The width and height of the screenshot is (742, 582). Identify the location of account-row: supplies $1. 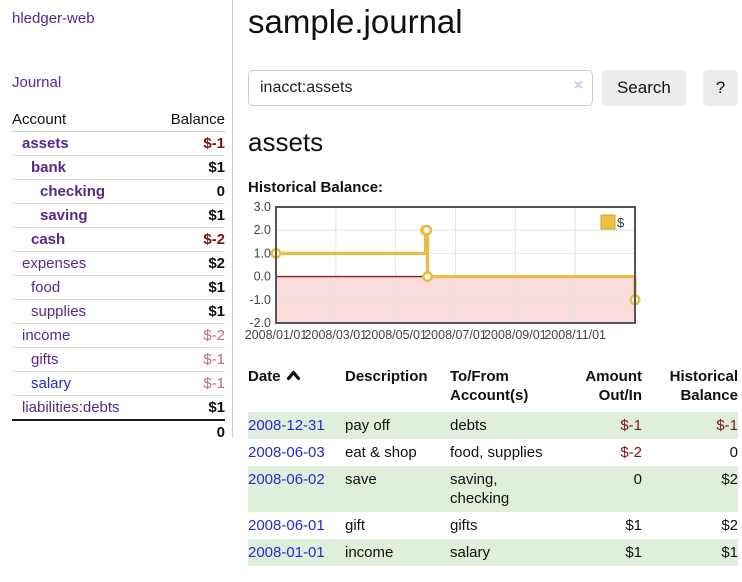
(118, 311).